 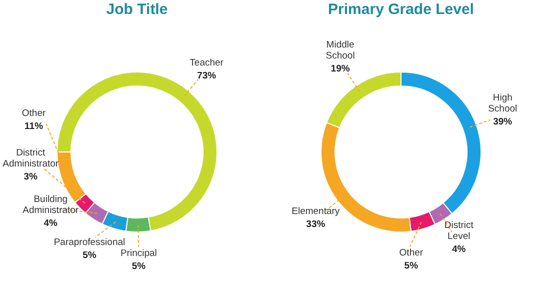 I want to click on chart-title: Job Title, so click(x=137, y=9).